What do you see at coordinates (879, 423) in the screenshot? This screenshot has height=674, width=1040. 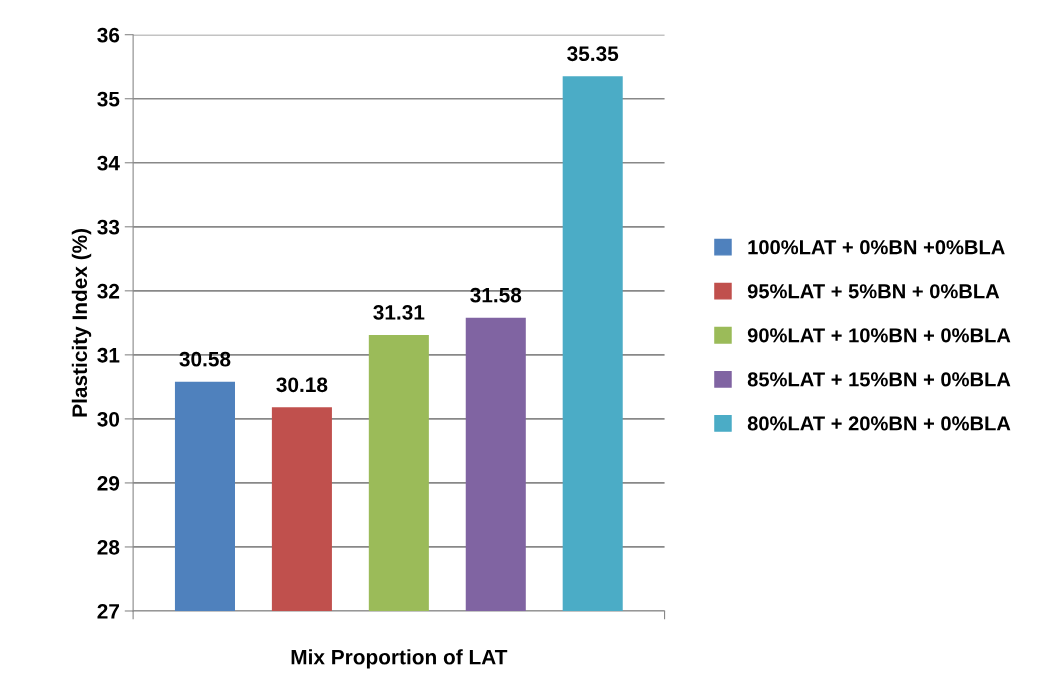 I see `legend-label: 80%LAT + 20%BN + 0%BLA` at bounding box center [879, 423].